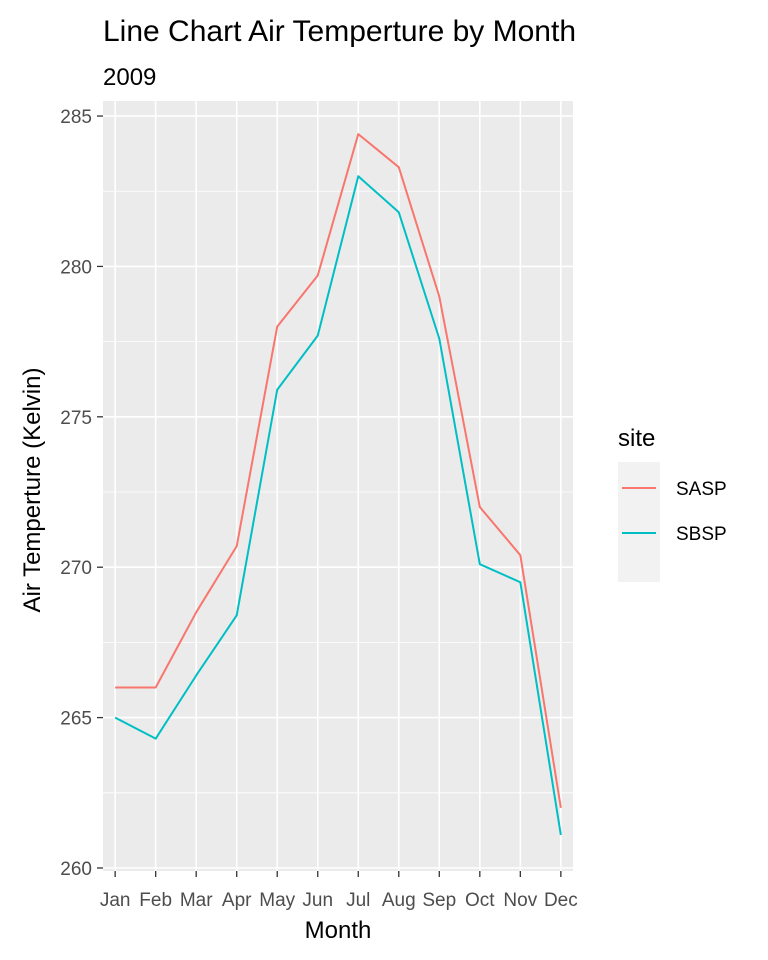 This screenshot has width=768, height=960. I want to click on chart-subtitle: 2009, so click(129, 77).